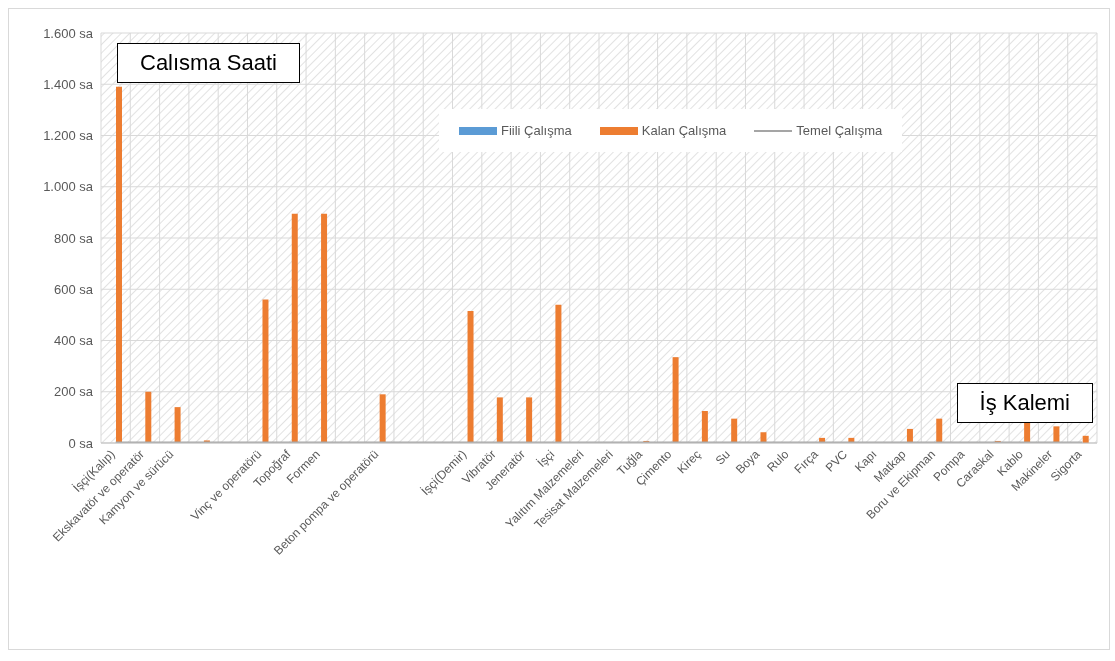 This screenshot has height=661, width=1115. Describe the element at coordinates (81, 443) in the screenshot. I see `y-tick-label: 0 sa` at that location.